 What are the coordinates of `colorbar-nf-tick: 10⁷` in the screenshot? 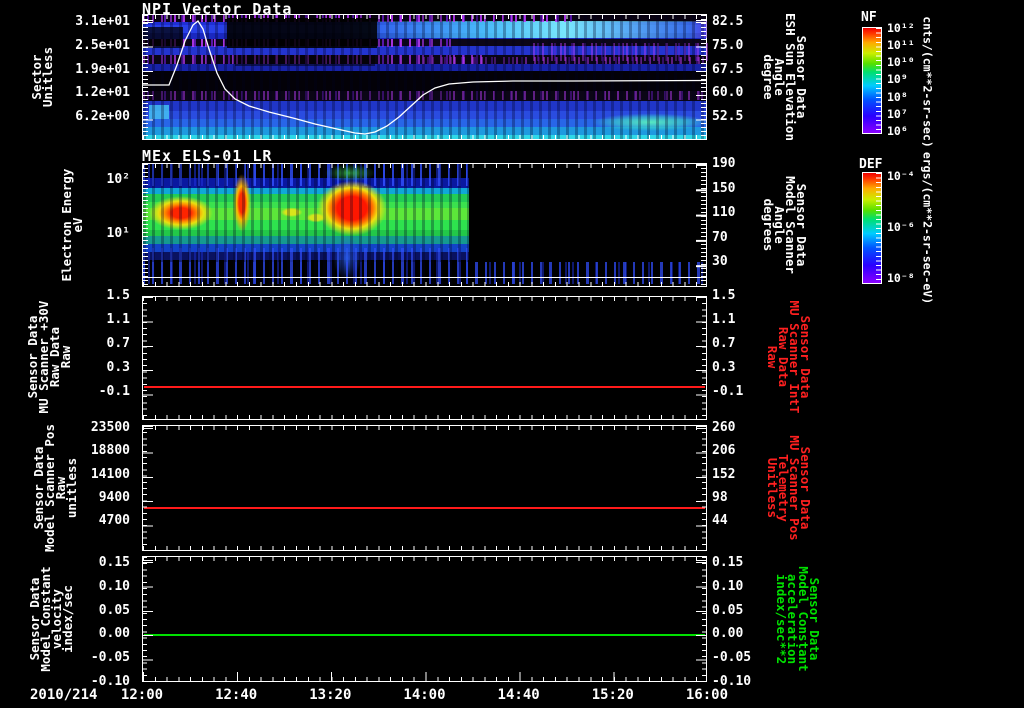 It's located at (897, 113).